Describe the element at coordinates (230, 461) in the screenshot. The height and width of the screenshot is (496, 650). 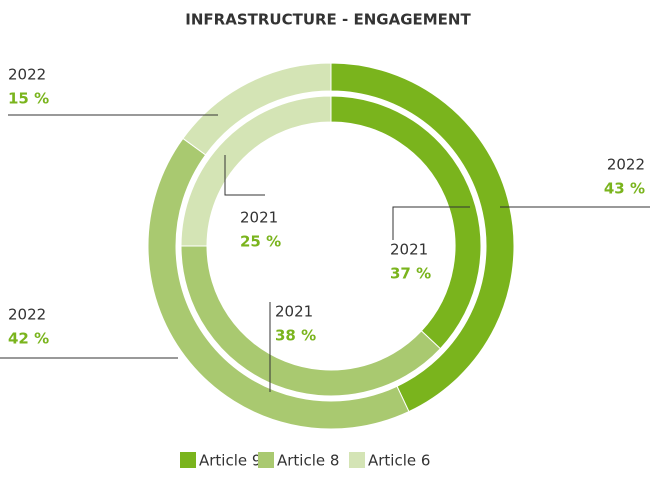
I see `legend-label: Article 9` at that location.